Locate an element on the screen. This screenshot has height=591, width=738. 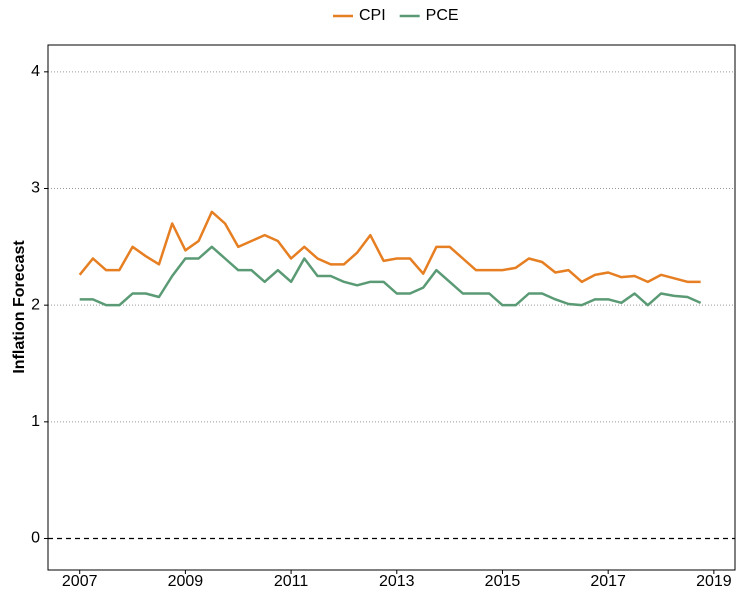
legend-label: CPI is located at coordinates (372, 15).